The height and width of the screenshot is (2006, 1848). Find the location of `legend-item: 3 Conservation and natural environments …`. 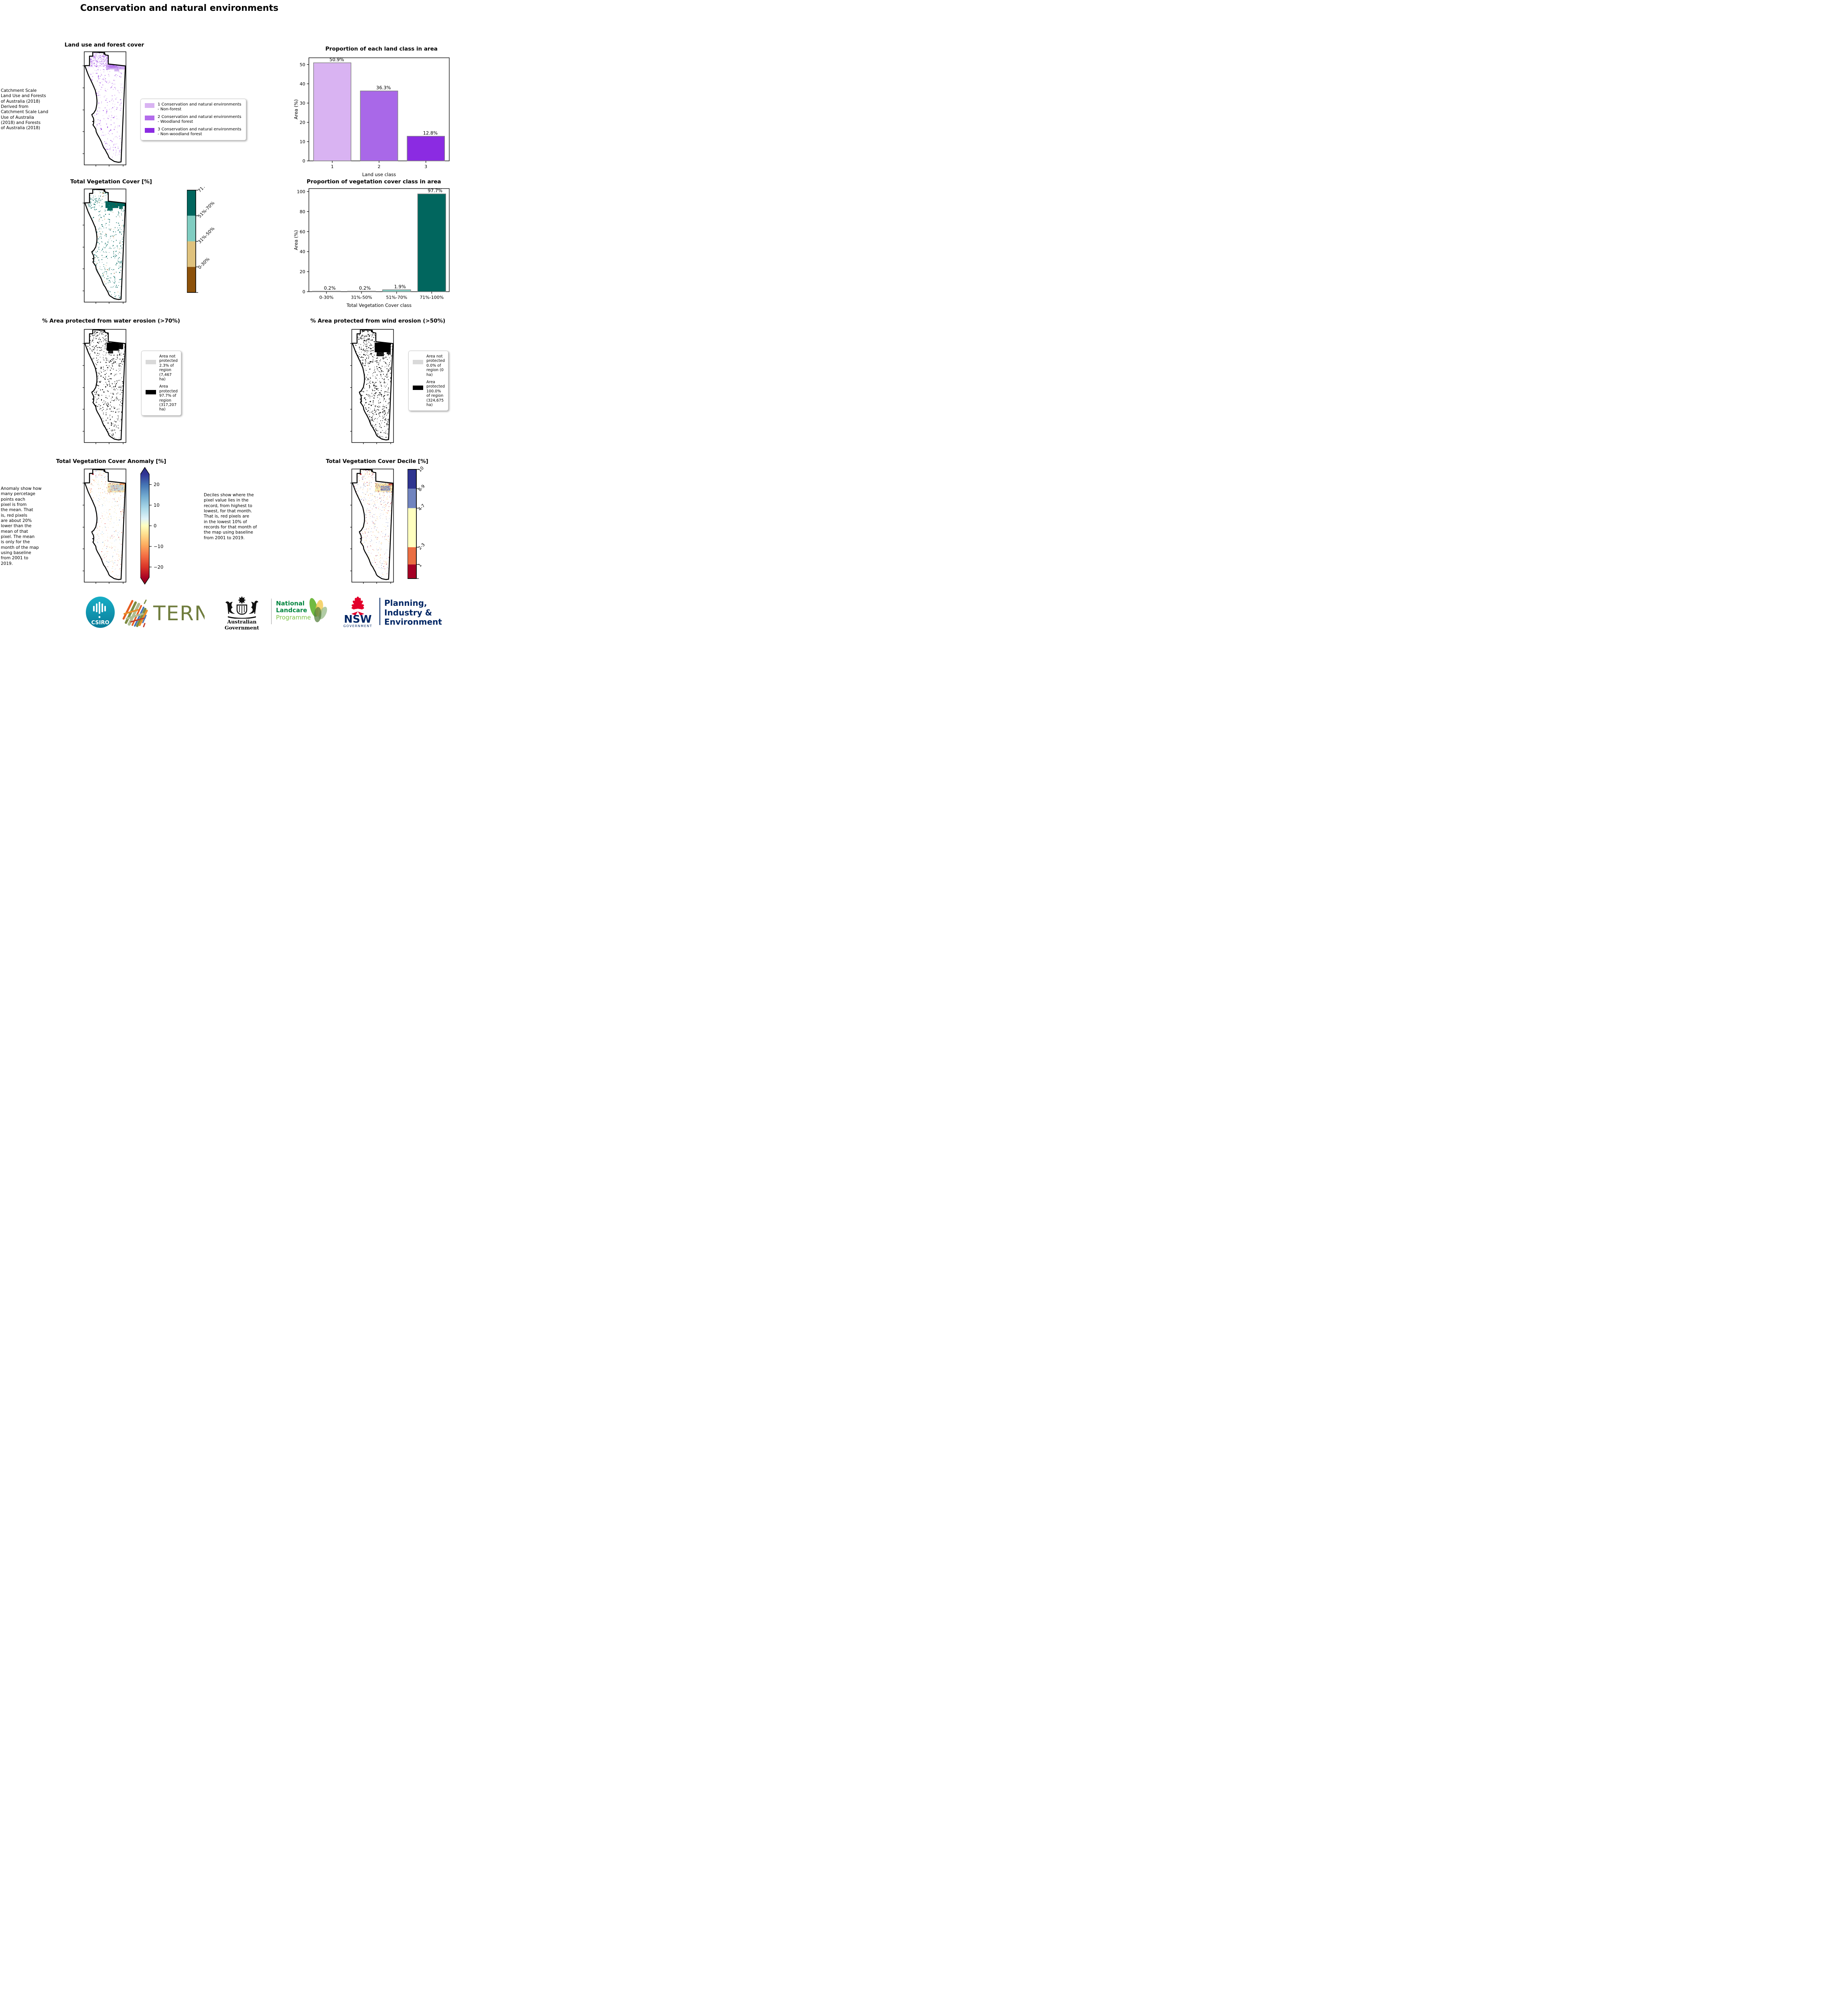

legend-item: 3 Conservation and natural environments … is located at coordinates (193, 132).